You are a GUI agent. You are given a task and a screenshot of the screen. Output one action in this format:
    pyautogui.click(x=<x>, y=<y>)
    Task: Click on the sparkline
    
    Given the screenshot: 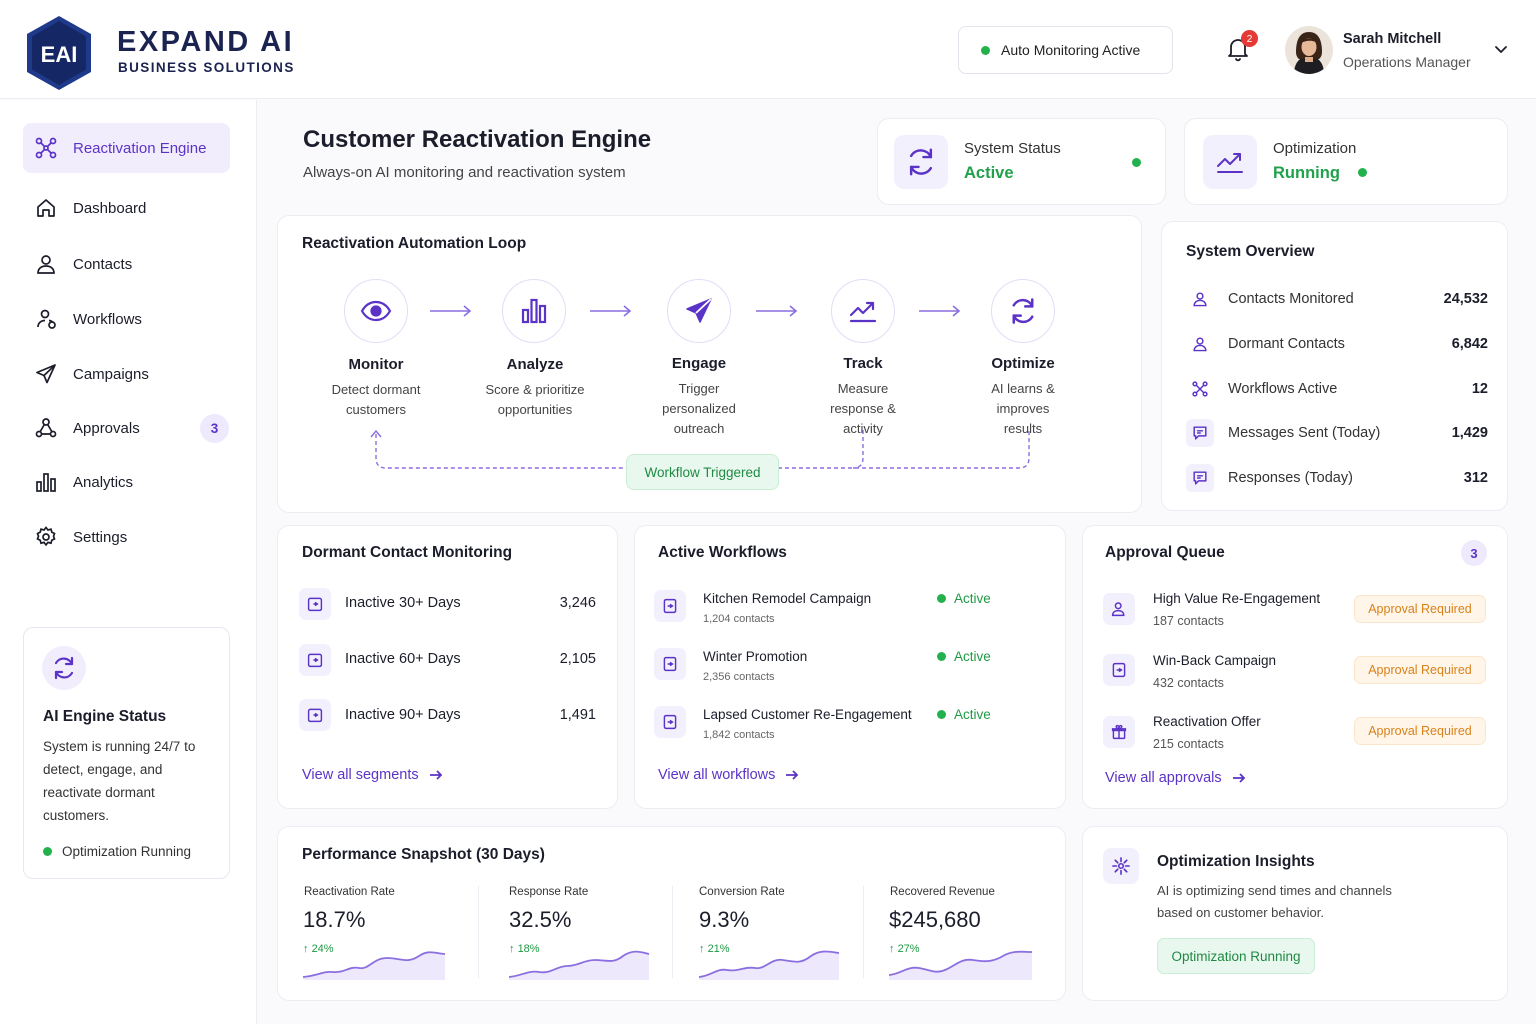 What is the action you would take?
    pyautogui.click(x=579, y=965)
    